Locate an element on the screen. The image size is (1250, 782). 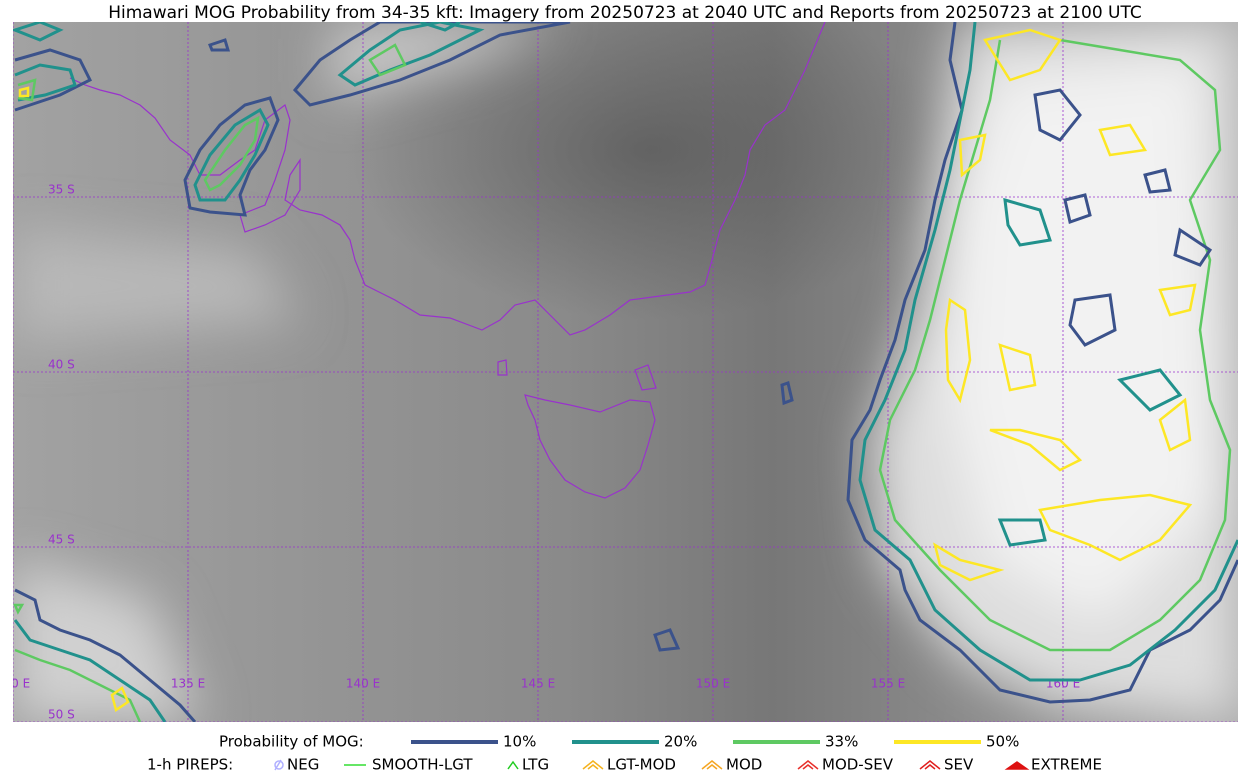
lon-label: 145 E is located at coordinates (538, 684).